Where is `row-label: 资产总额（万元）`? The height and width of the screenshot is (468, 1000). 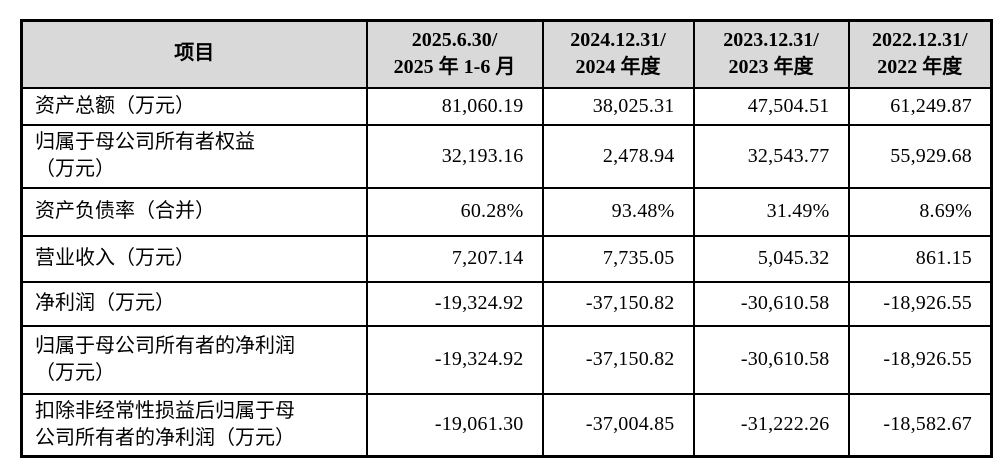
row-label: 资产总额（万元） is located at coordinates (194, 106).